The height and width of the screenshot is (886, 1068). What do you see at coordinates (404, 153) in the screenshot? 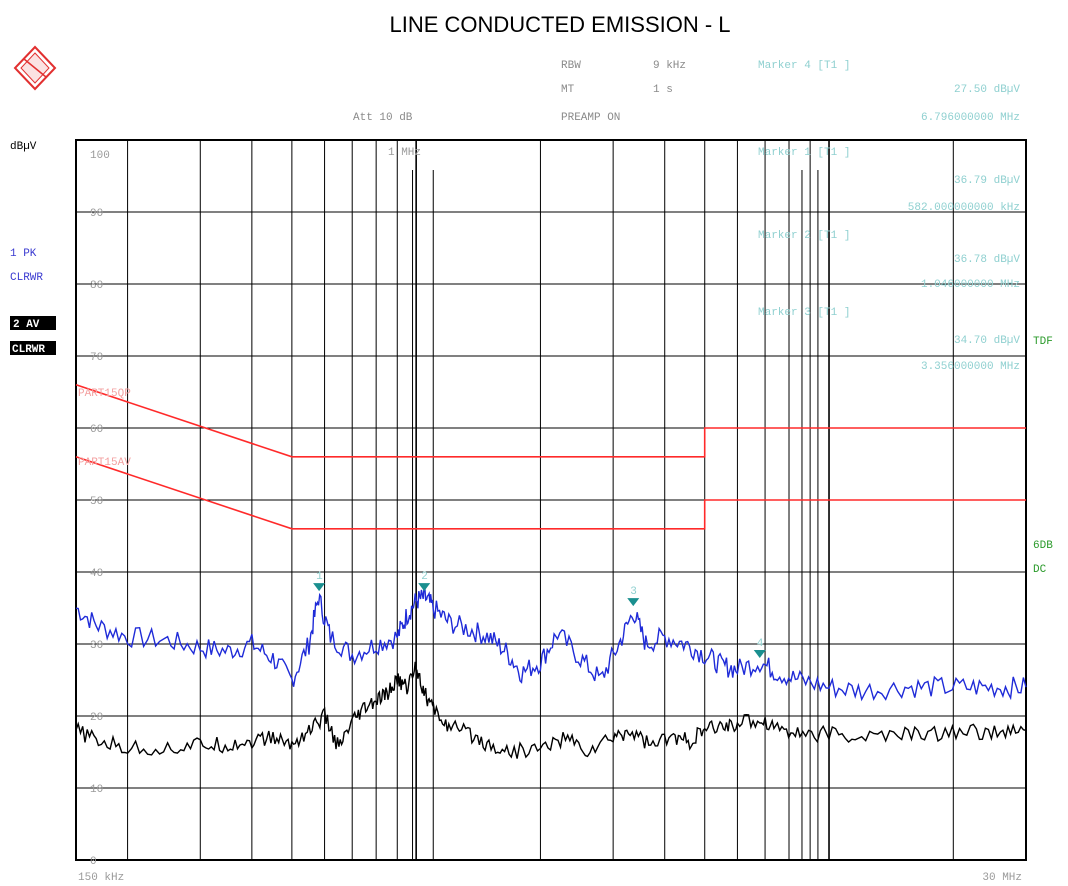
I see `top-freq-label: 1 MHz` at bounding box center [404, 153].